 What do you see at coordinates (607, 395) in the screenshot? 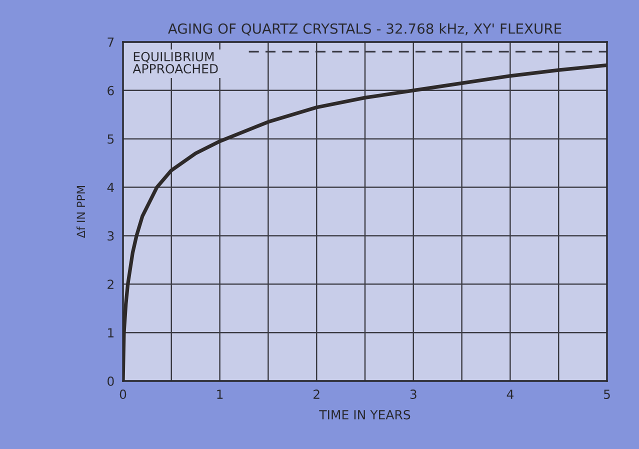
I see `x-tick-label: 5` at bounding box center [607, 395].